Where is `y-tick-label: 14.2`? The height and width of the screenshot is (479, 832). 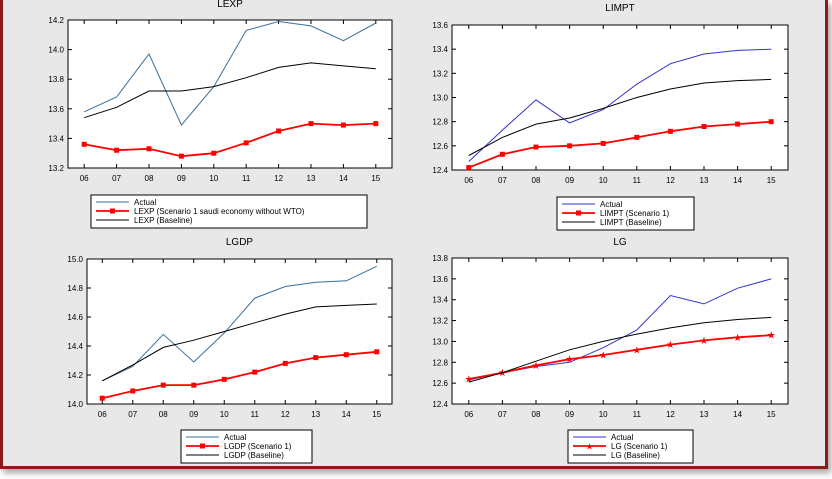
y-tick-label: 14.2 is located at coordinates (56, 20).